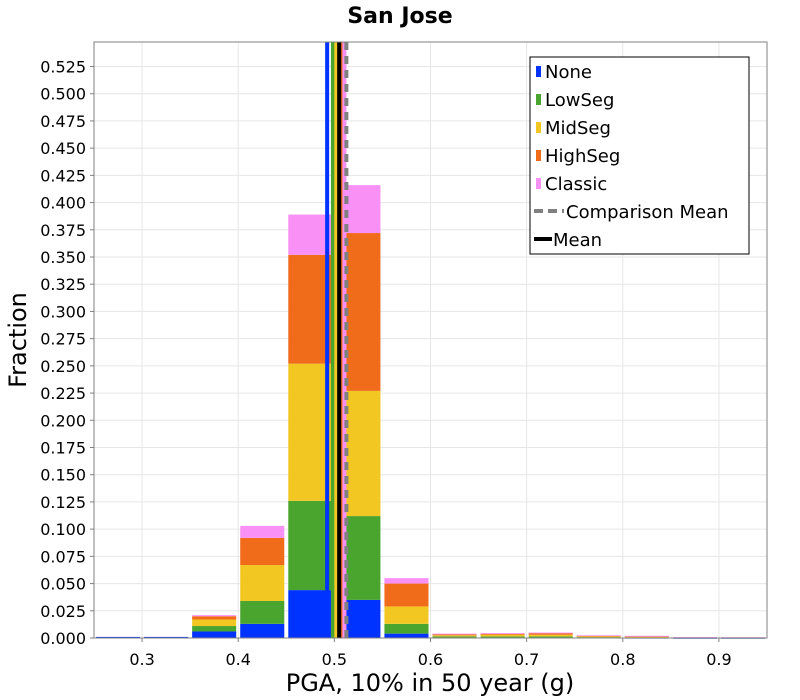 This screenshot has width=800, height=700. Describe the element at coordinates (63, 638) in the screenshot. I see `y-tick-label: 0.000` at that location.